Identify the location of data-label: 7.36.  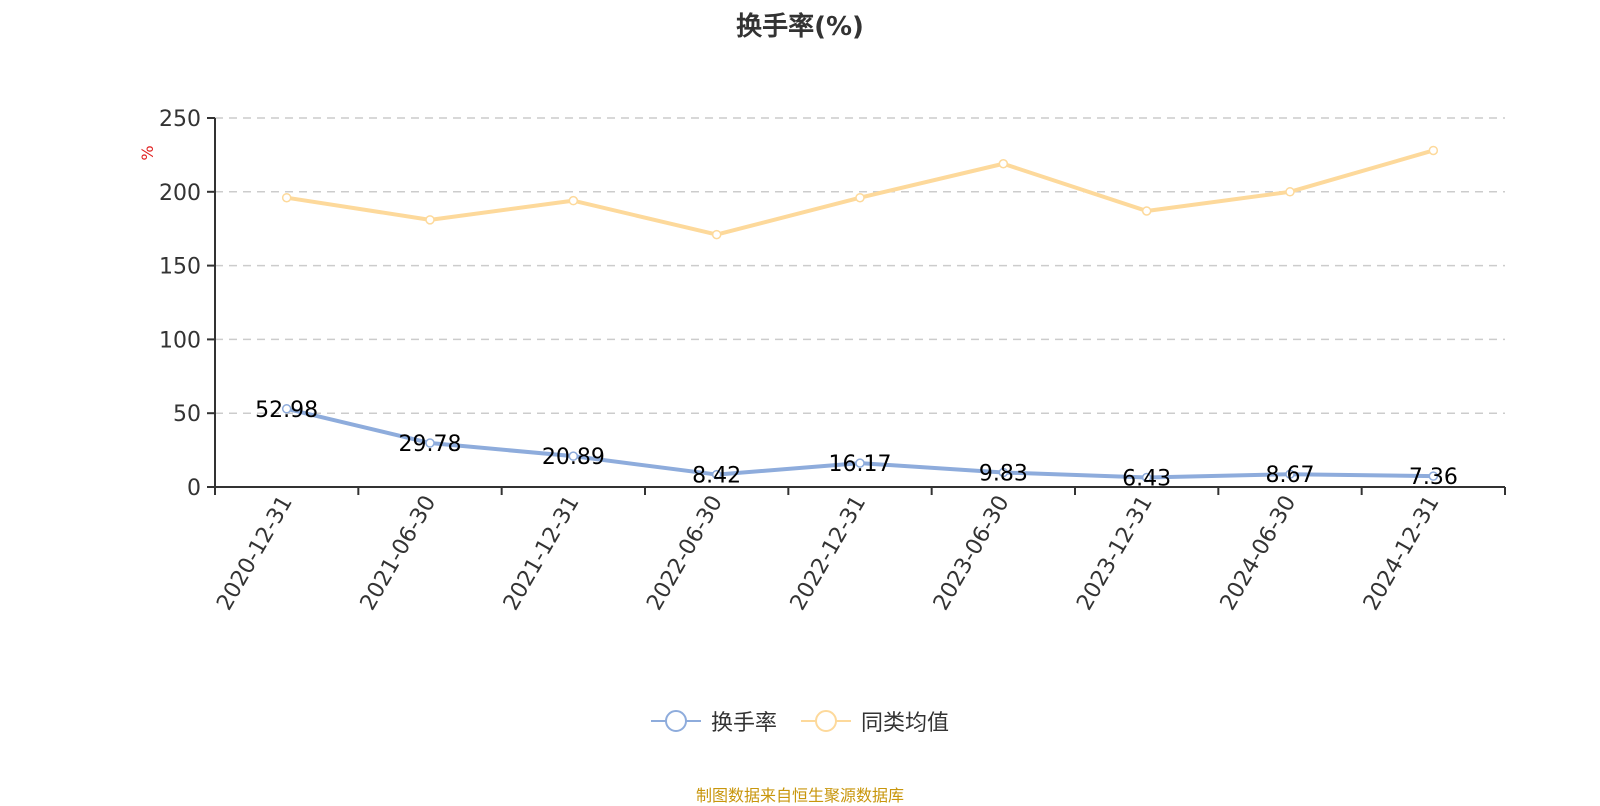
(1433, 477).